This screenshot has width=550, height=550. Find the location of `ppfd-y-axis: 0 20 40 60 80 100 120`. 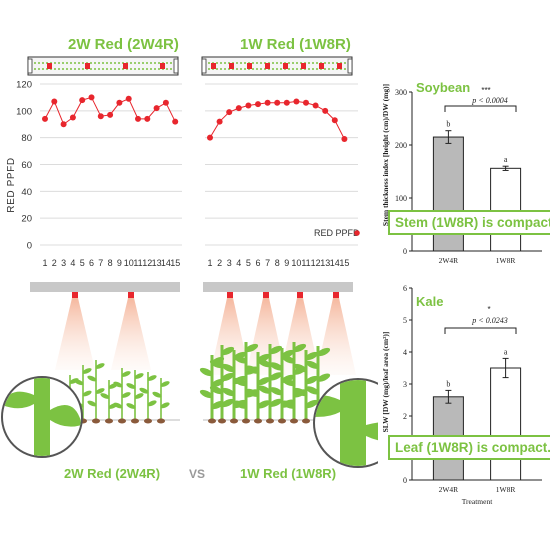

ppfd-y-axis: 0 20 40 60 80 100 120 is located at coordinates (24, 166).